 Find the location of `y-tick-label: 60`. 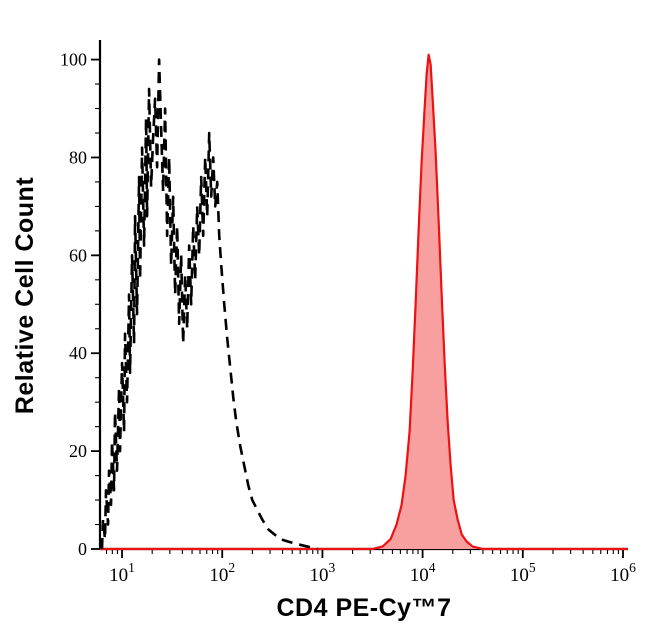

y-tick-label: 60 is located at coordinates (78, 255).